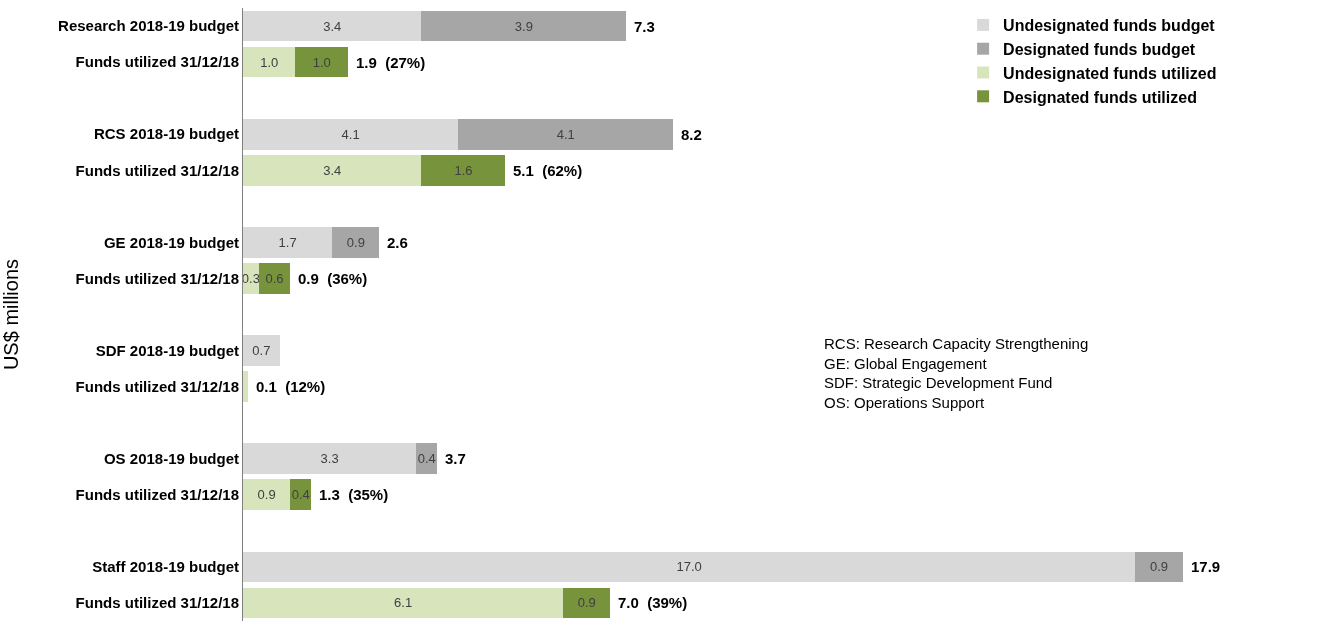  Describe the element at coordinates (166, 134) in the screenshot. I see `y-tick-label: RCS 2018-19 budget` at that location.